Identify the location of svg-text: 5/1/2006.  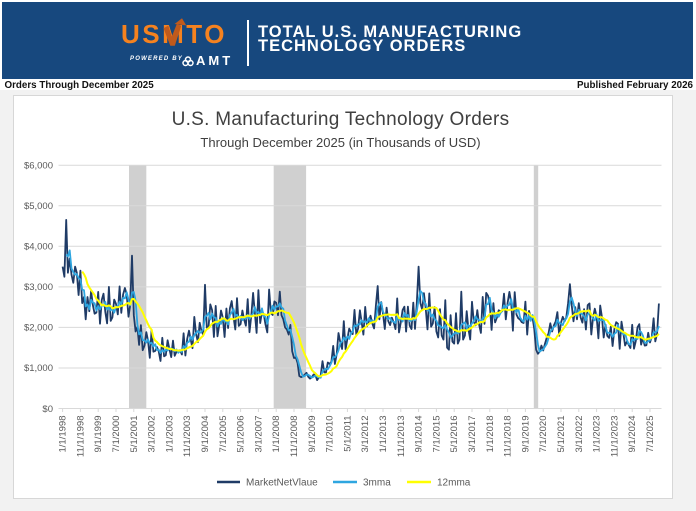
(241, 434).